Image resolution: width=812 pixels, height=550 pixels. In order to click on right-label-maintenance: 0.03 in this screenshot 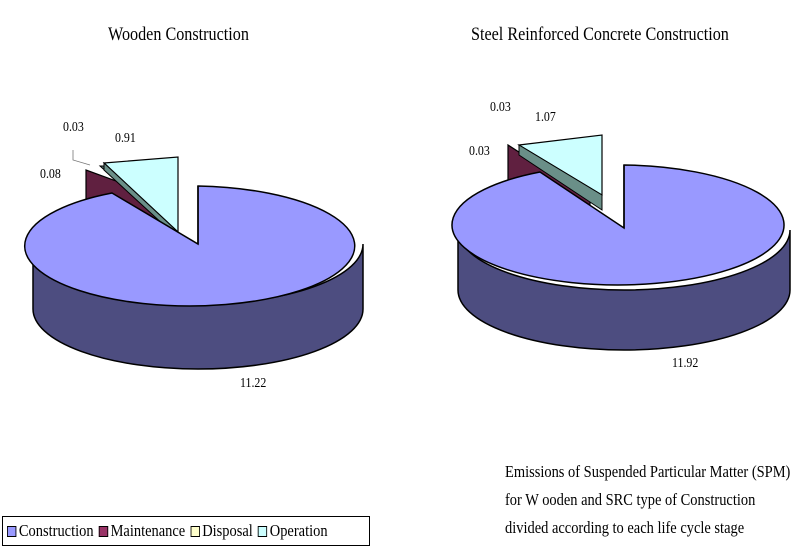, I will do `click(479, 151)`.